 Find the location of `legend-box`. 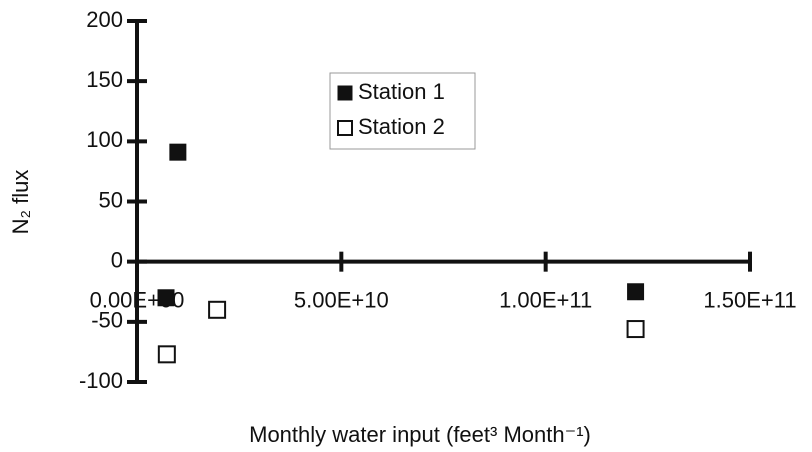

legend-box is located at coordinates (402, 111).